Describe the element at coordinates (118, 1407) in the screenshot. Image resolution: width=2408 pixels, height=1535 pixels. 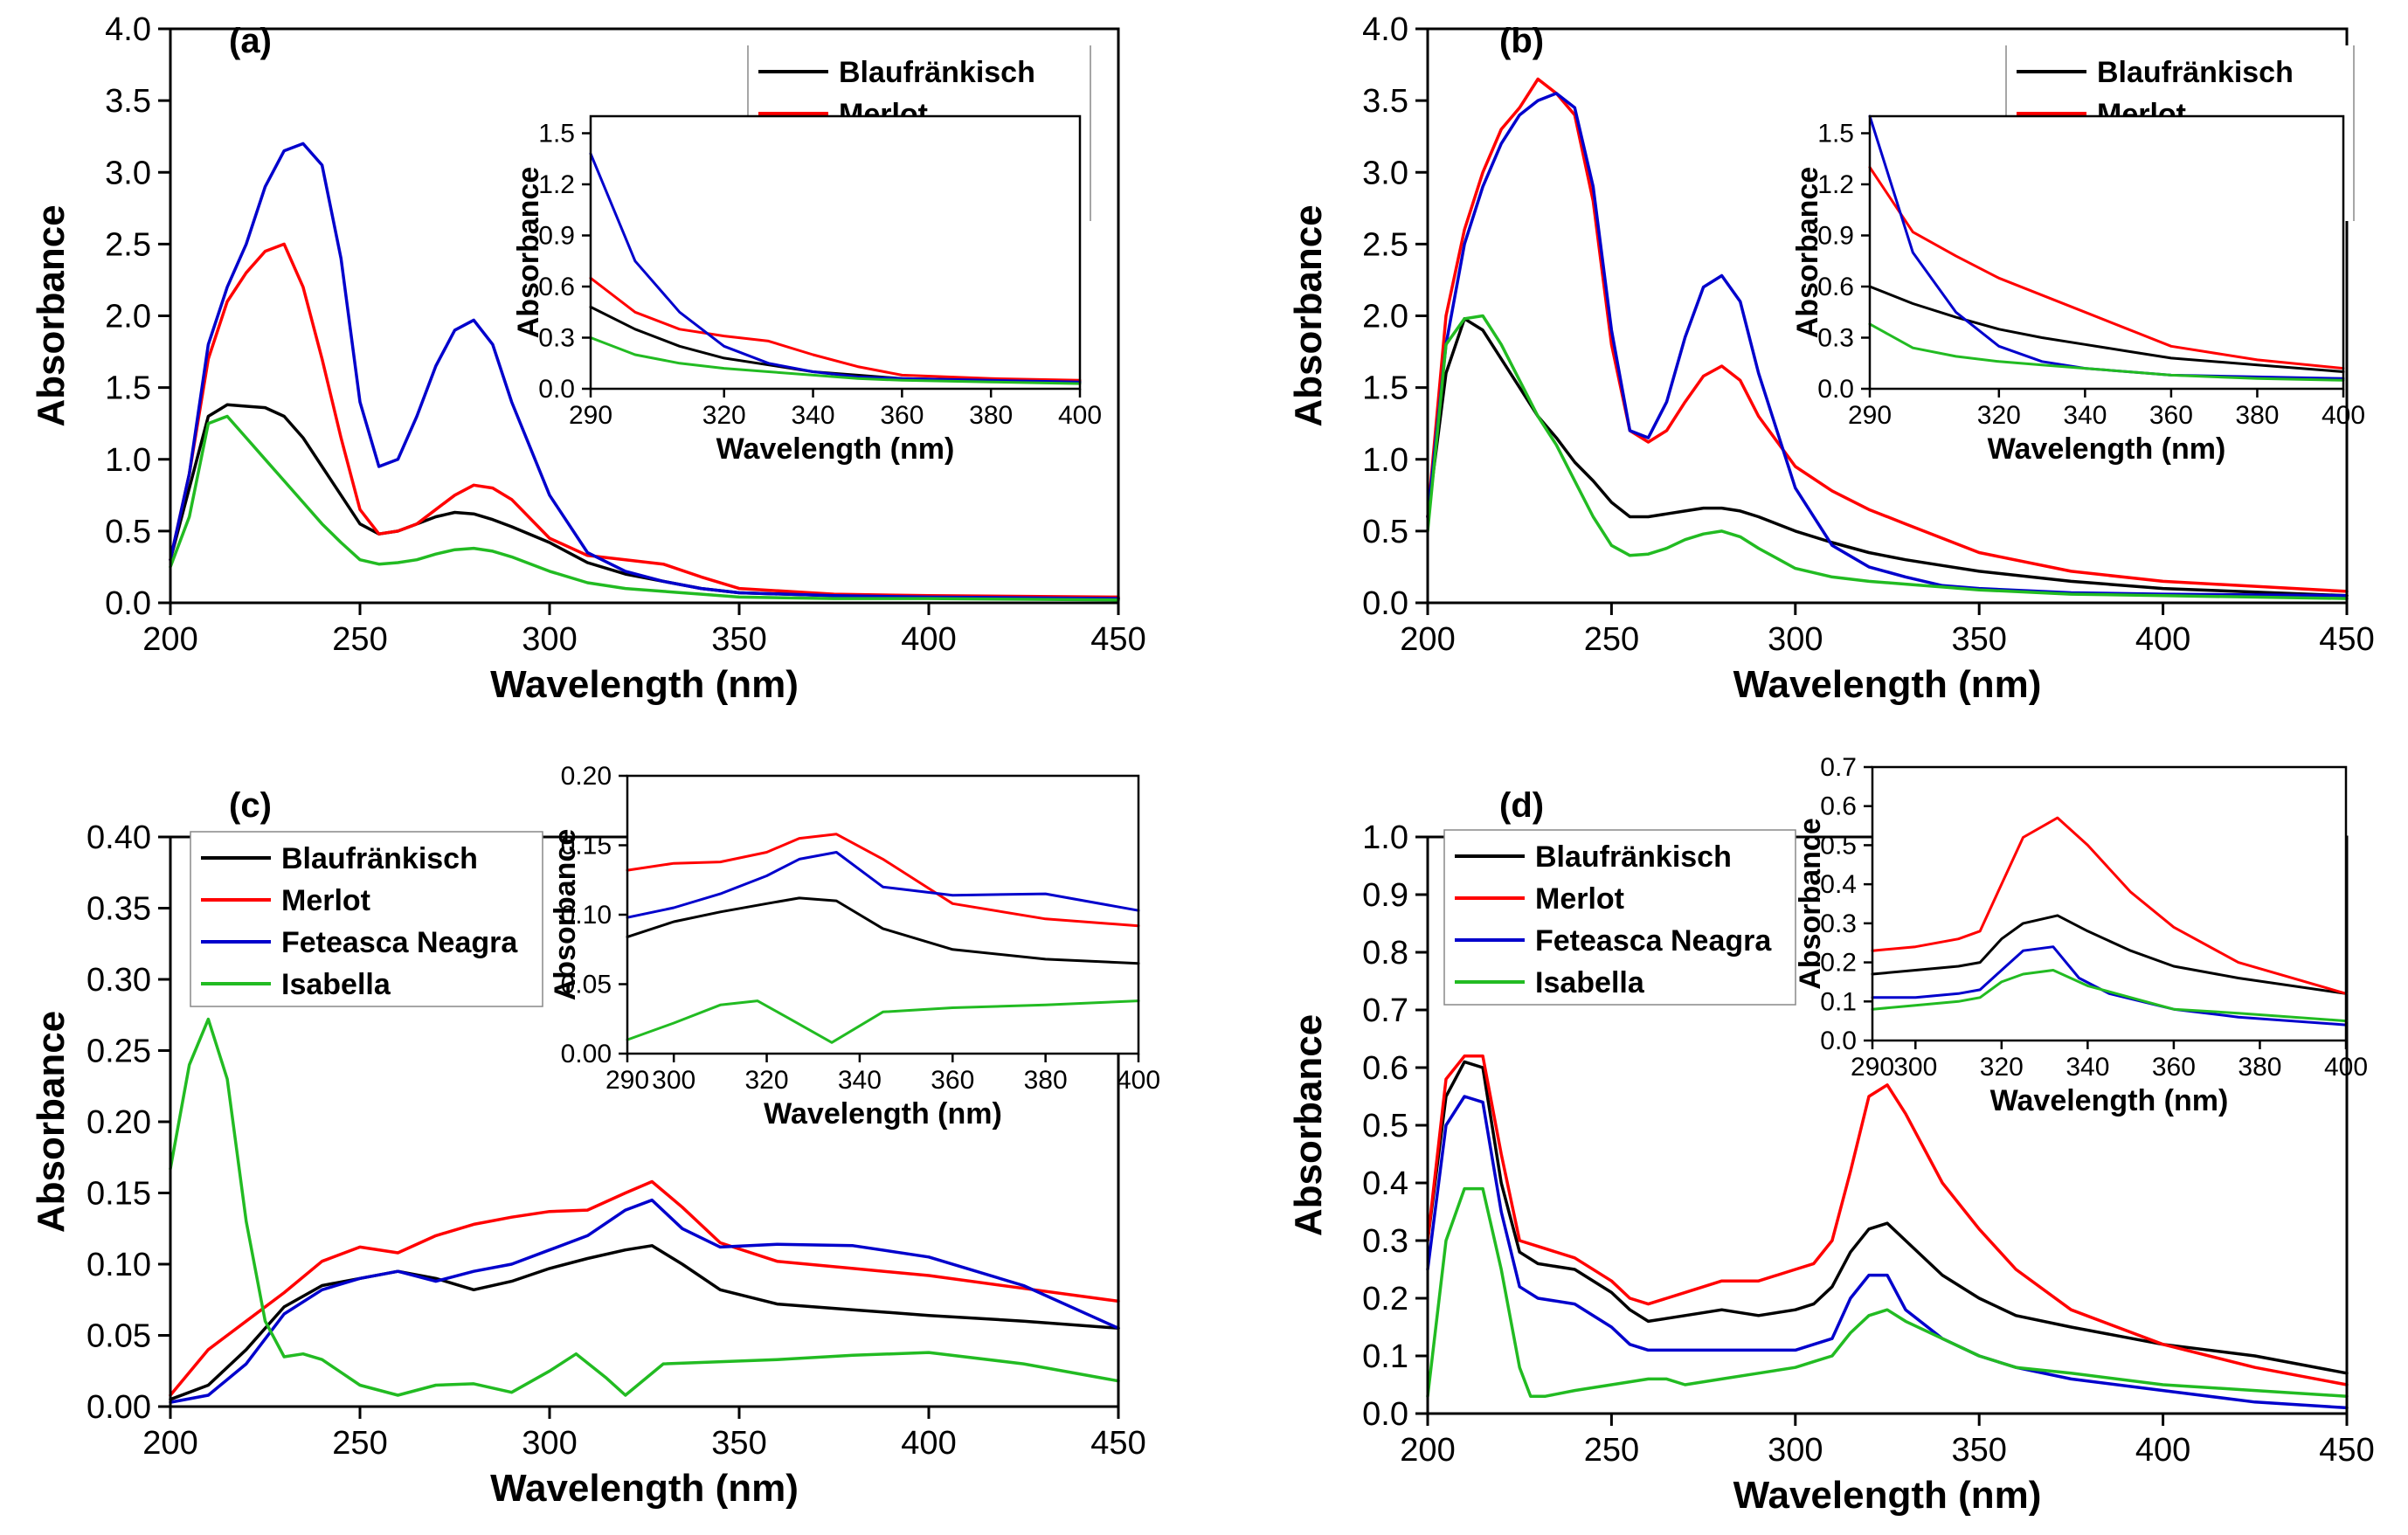
I see `y-tick-label: 0.00` at that location.